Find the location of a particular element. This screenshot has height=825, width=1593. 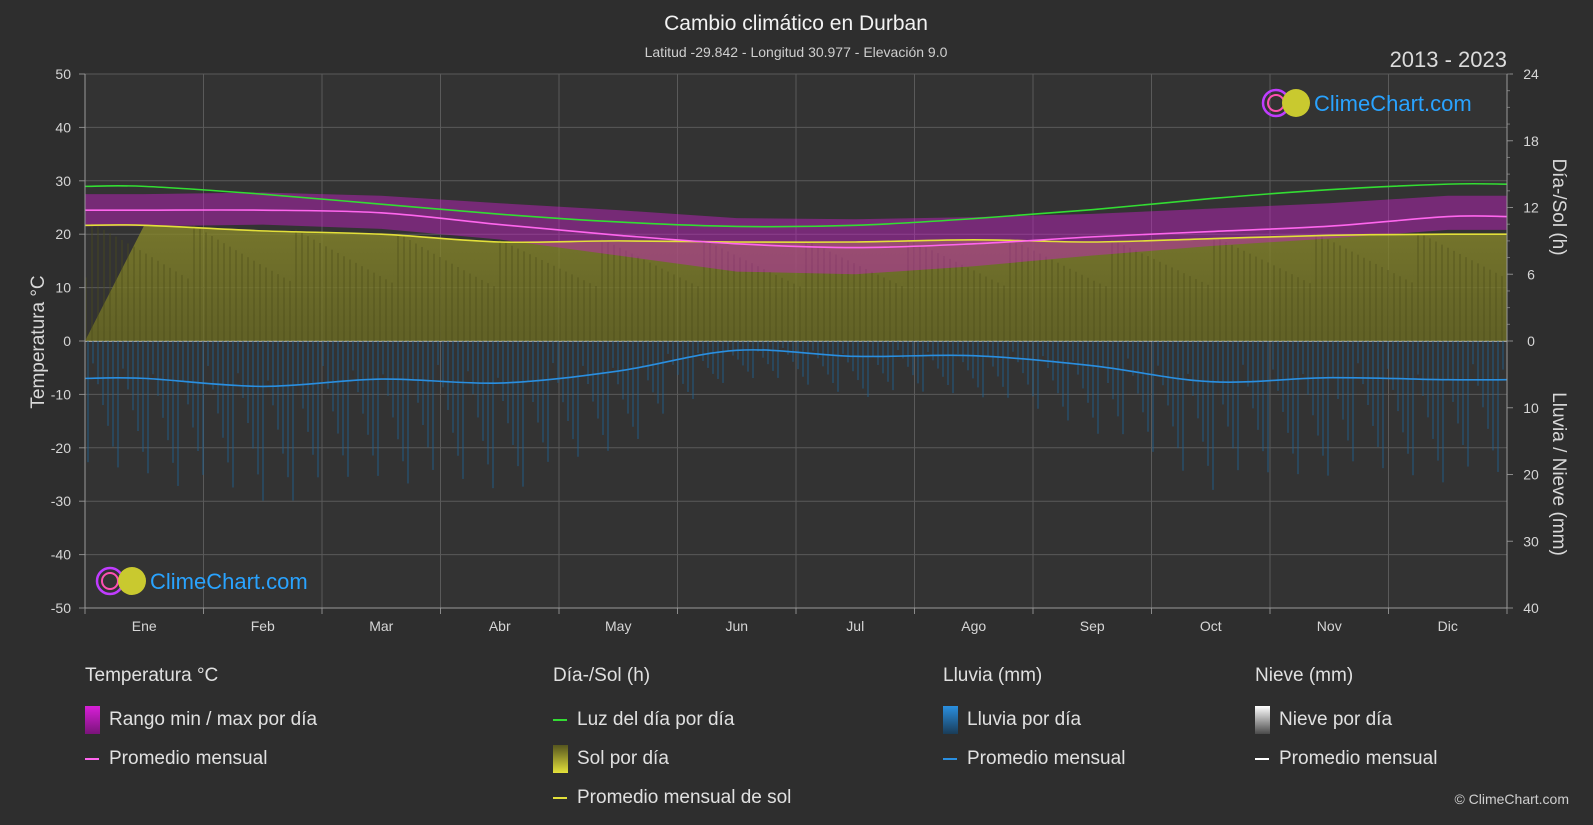

legend-swatch is located at coordinates (92, 719).